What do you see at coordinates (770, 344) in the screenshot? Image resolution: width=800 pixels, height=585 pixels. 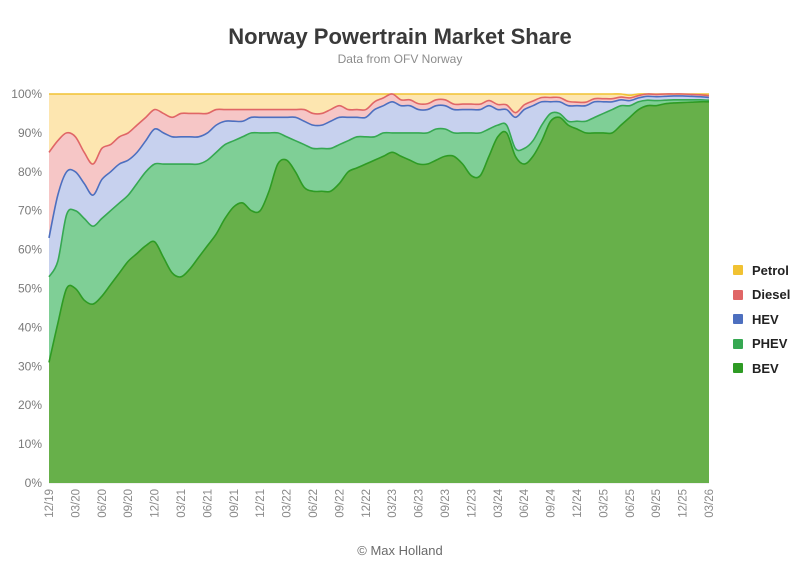 I see `legend-label: PHEV` at bounding box center [770, 344].